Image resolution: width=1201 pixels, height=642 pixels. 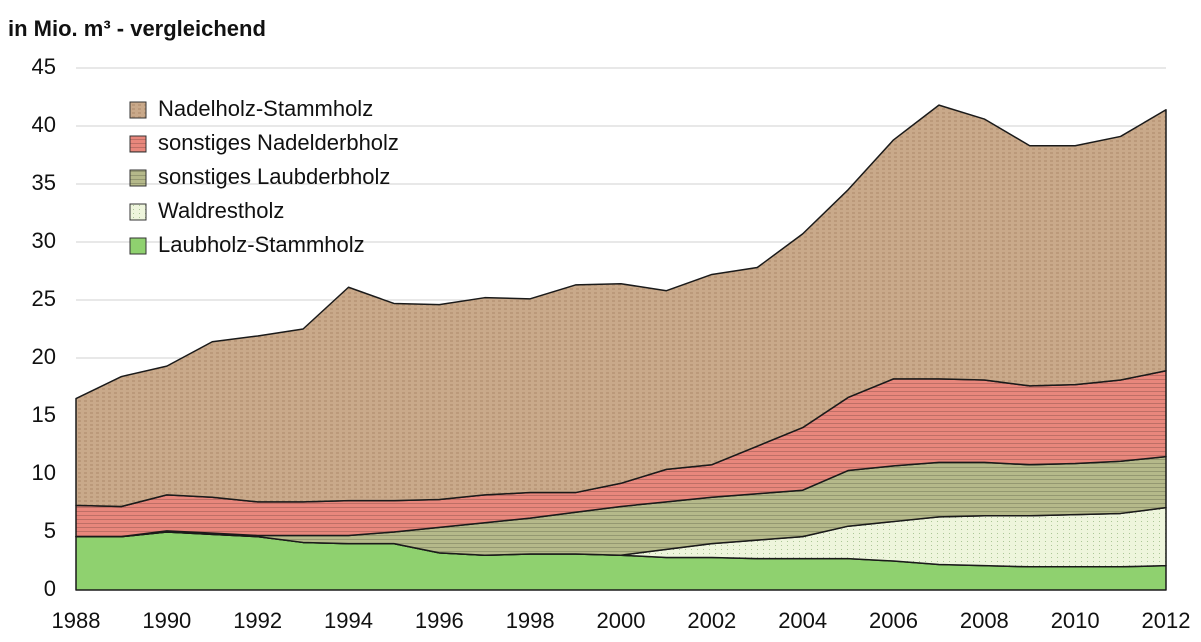 What do you see at coordinates (50, 530) in the screenshot?
I see `y-tick-label: 5` at bounding box center [50, 530].